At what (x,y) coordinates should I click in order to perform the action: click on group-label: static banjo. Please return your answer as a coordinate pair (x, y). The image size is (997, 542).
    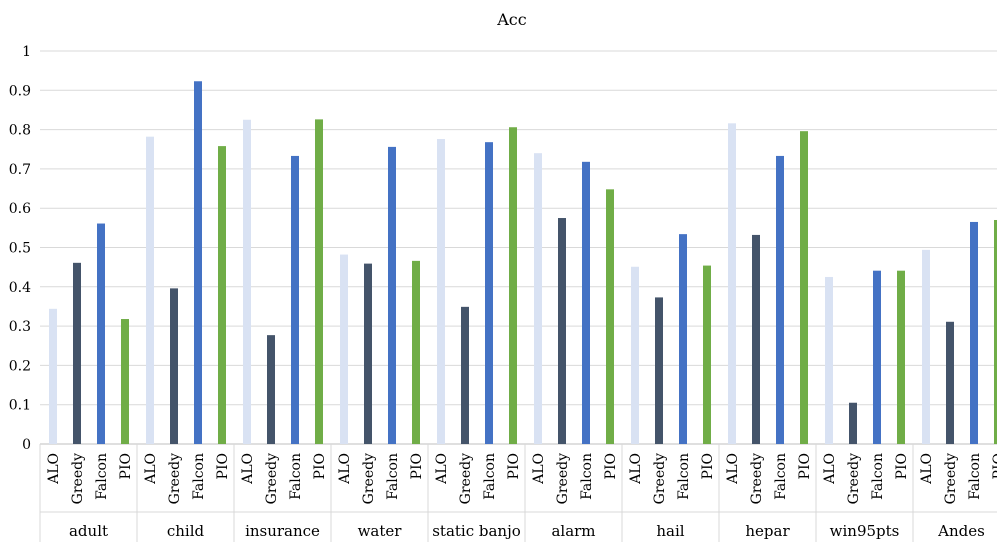
    Looking at the image, I should click on (476, 531).